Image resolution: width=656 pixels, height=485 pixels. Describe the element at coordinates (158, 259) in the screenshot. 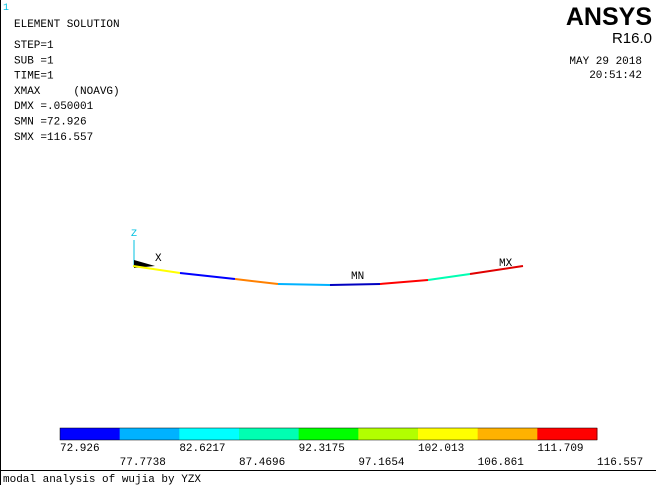

I see `x-label: X` at that location.